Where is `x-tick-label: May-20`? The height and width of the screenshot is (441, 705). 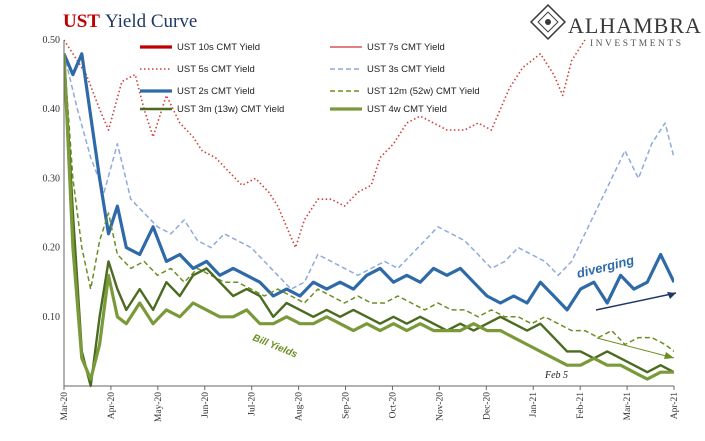
x-tick-label: May-20 is located at coordinates (159, 407).